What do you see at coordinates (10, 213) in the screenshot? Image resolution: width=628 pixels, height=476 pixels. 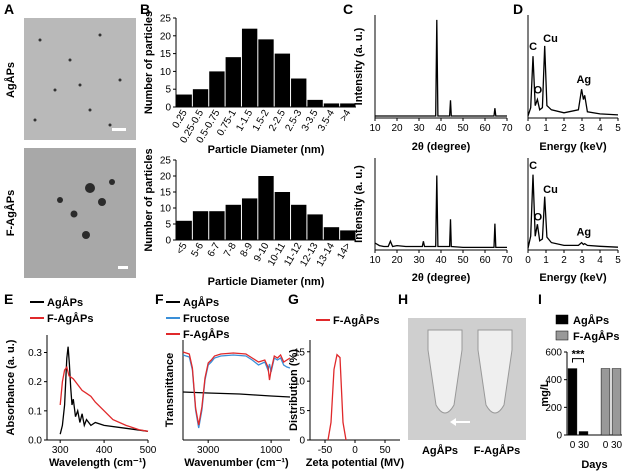 I see `row-label: F-AgÅPs` at bounding box center [10, 213].